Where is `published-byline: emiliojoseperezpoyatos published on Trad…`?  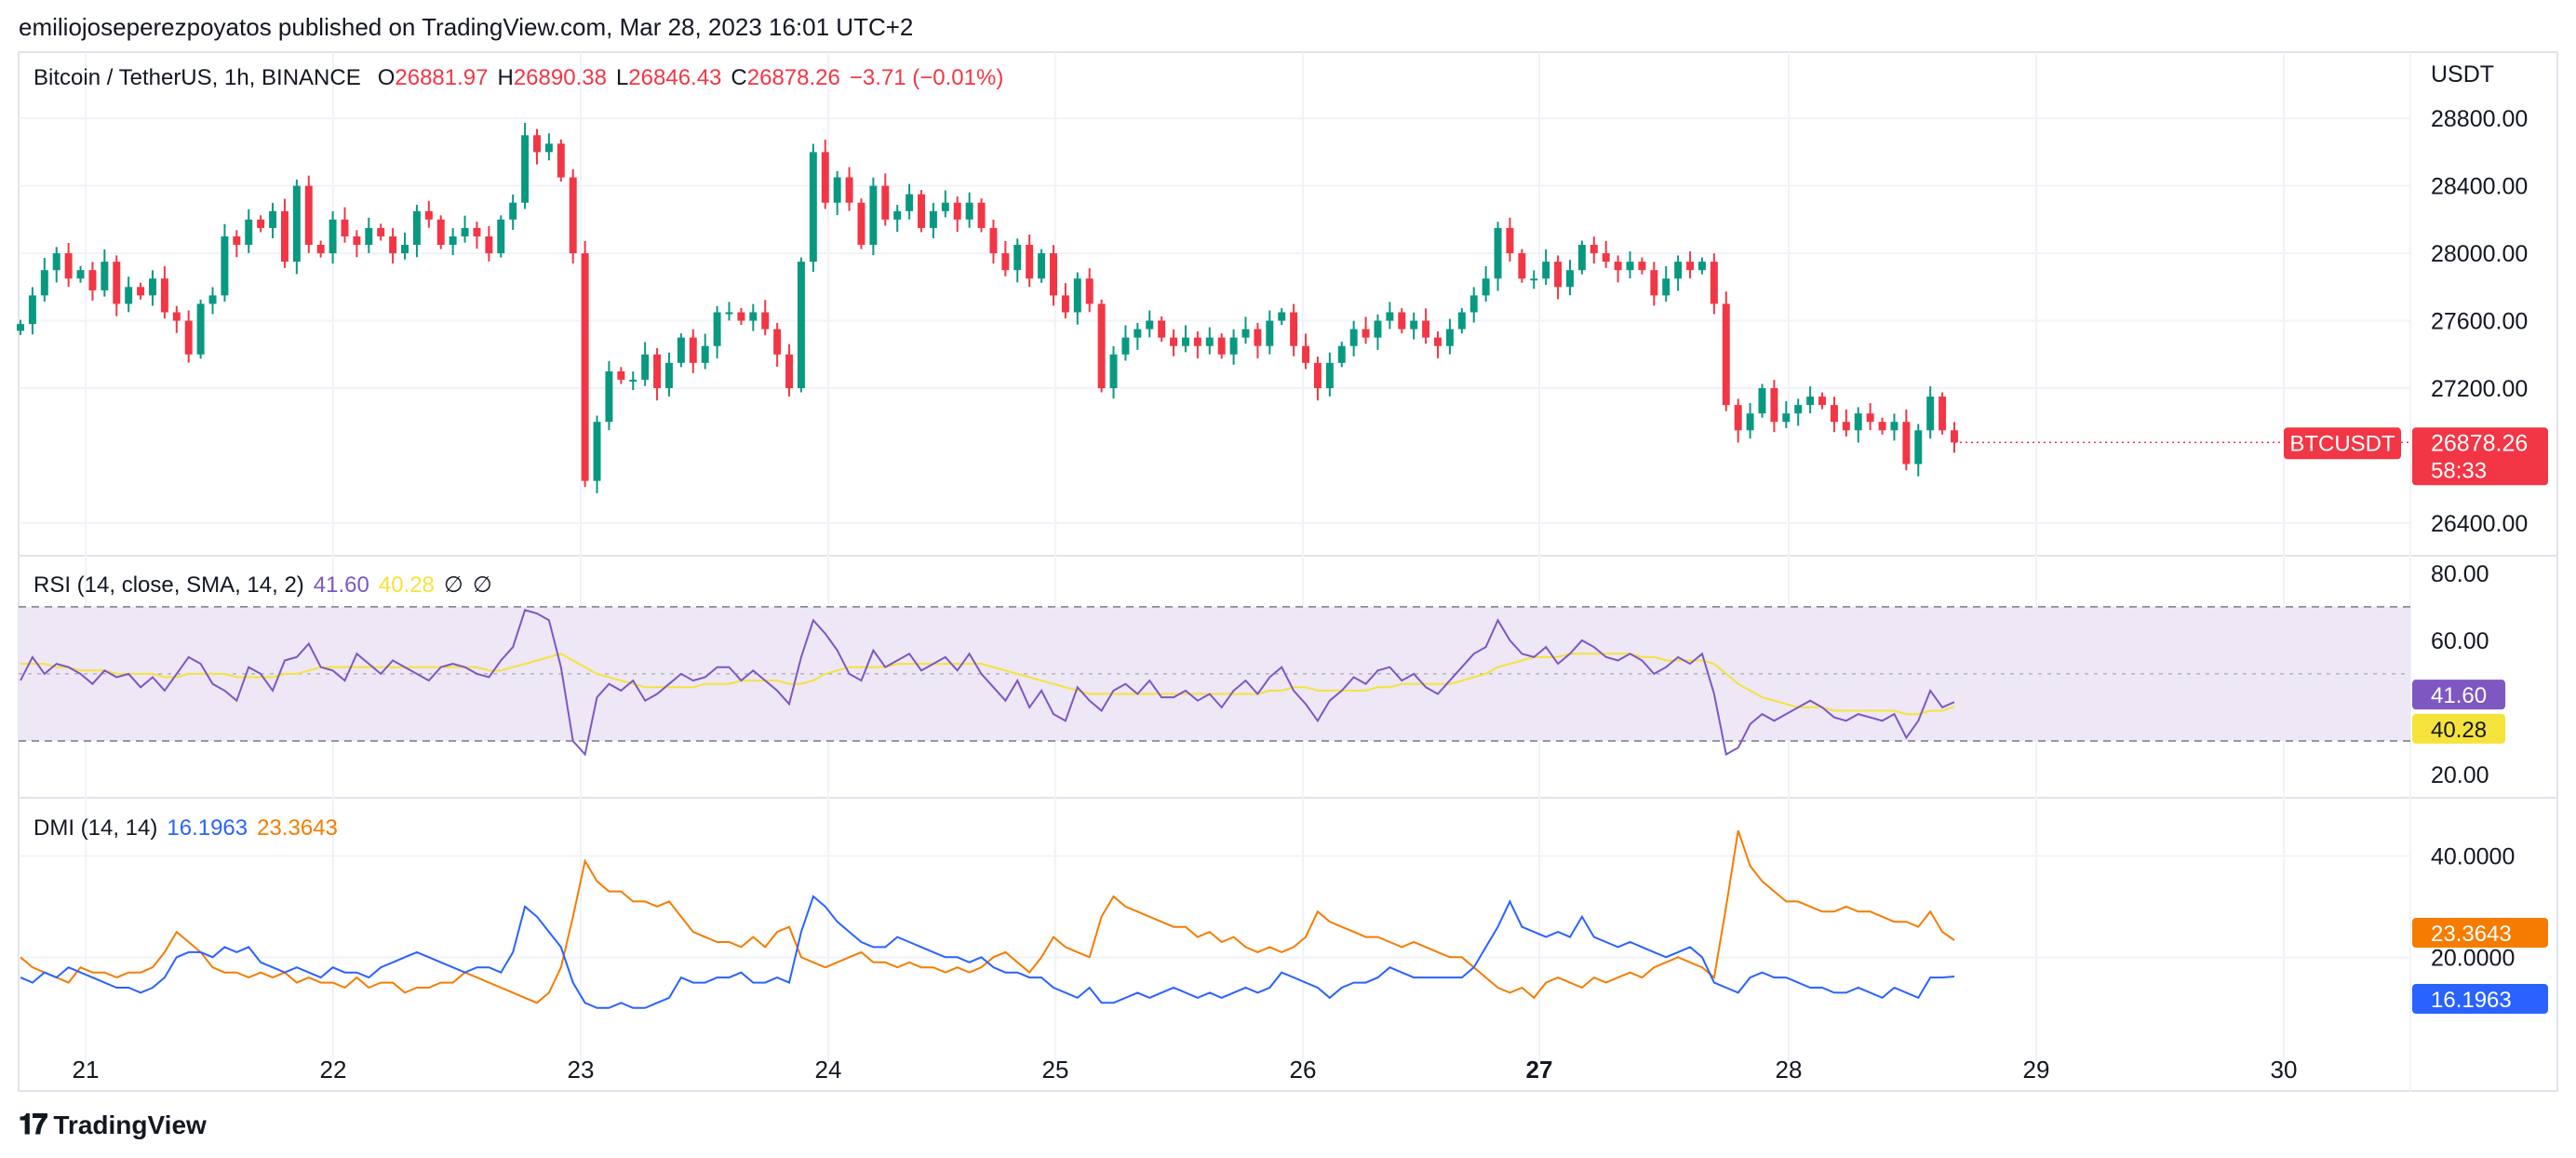 published-byline: emiliojoseperezpoyatos published on Trad… is located at coordinates (466, 27).